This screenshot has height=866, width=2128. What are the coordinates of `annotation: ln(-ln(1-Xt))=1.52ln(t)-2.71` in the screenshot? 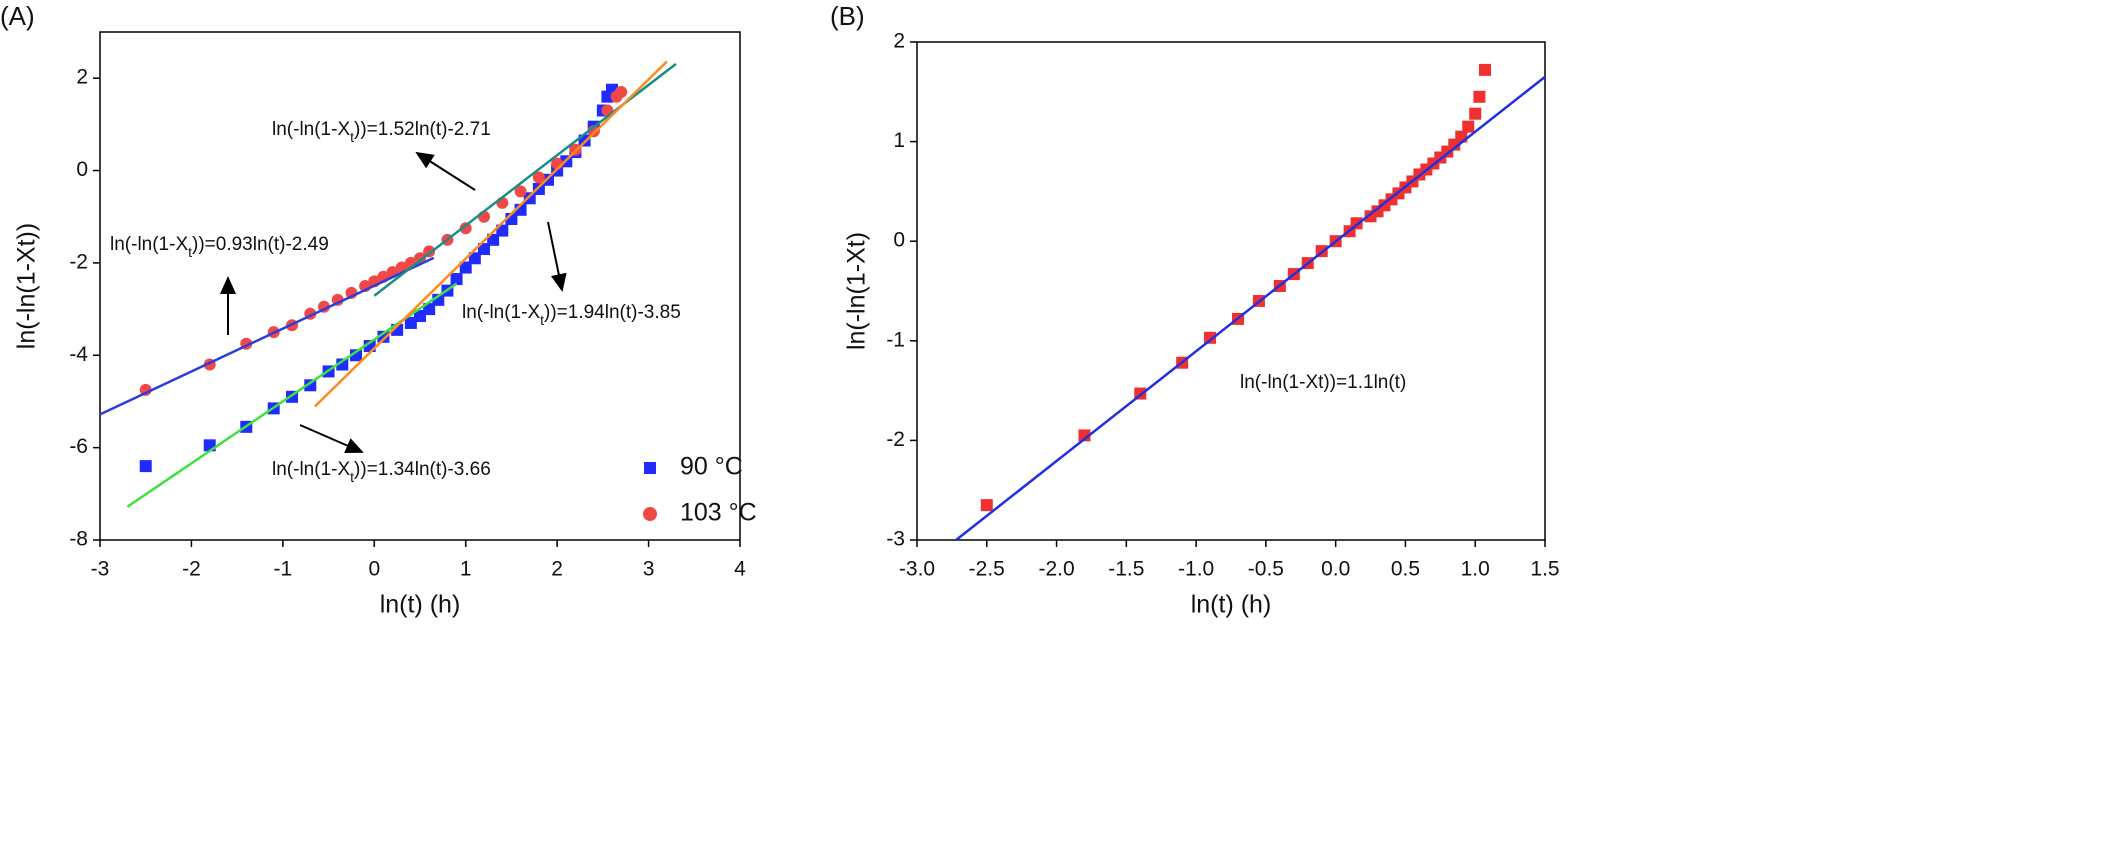 It's located at (381, 132).